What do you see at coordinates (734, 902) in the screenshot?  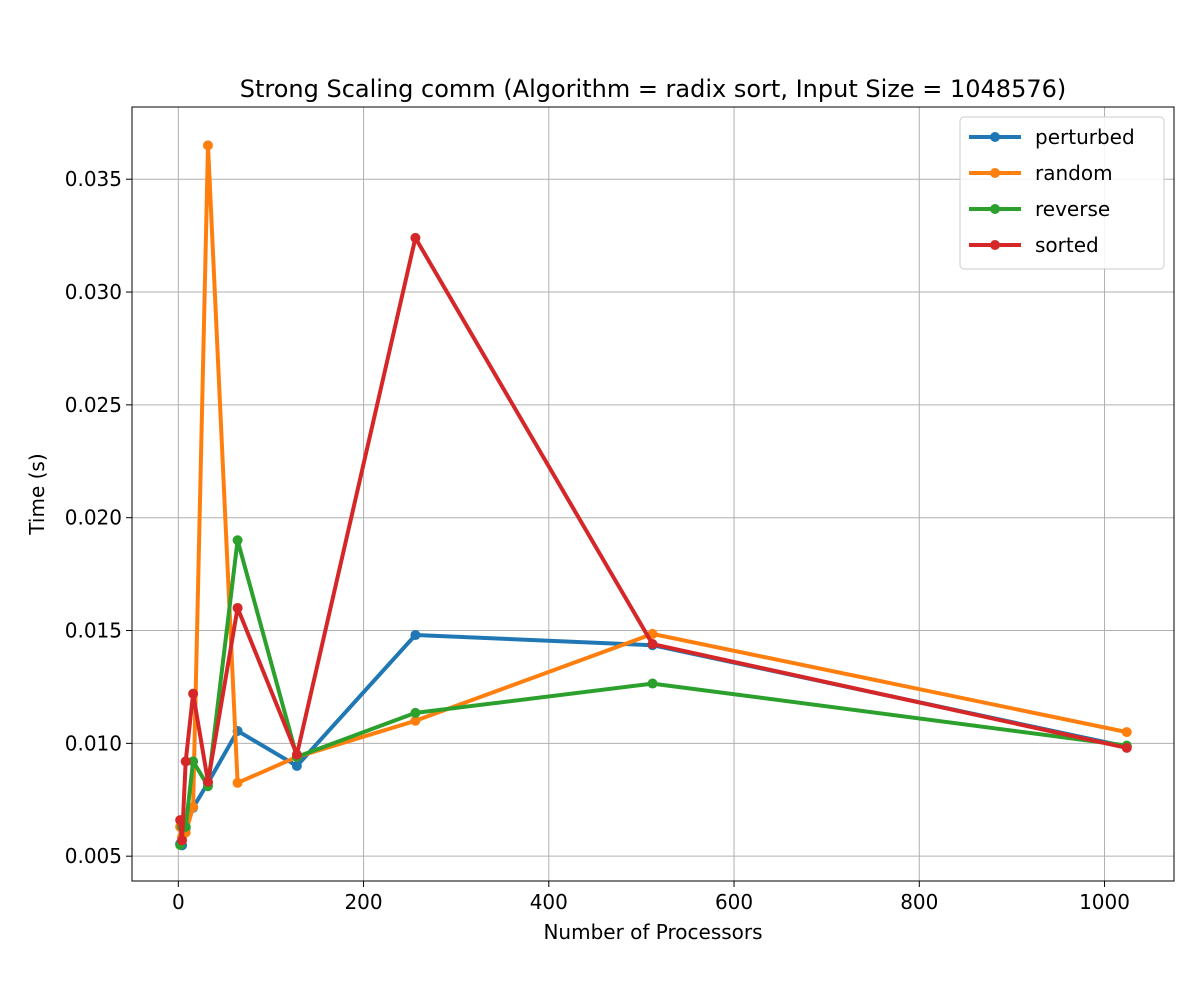 I see `x-tick-label: 600` at bounding box center [734, 902].